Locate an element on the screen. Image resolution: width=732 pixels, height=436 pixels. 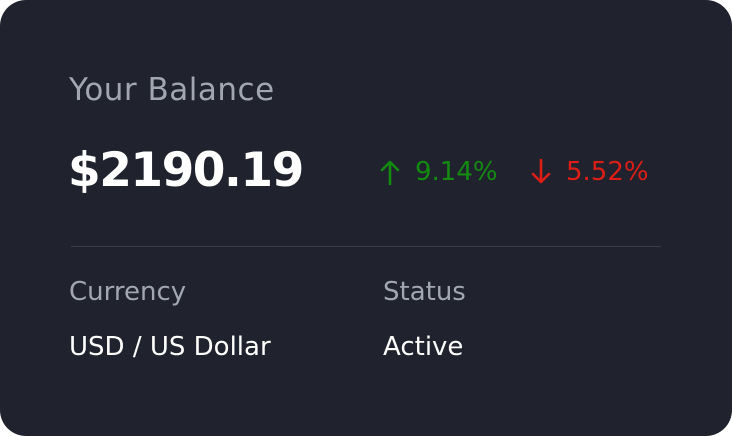
balance-decrease: 5.52% is located at coordinates (589, 172).